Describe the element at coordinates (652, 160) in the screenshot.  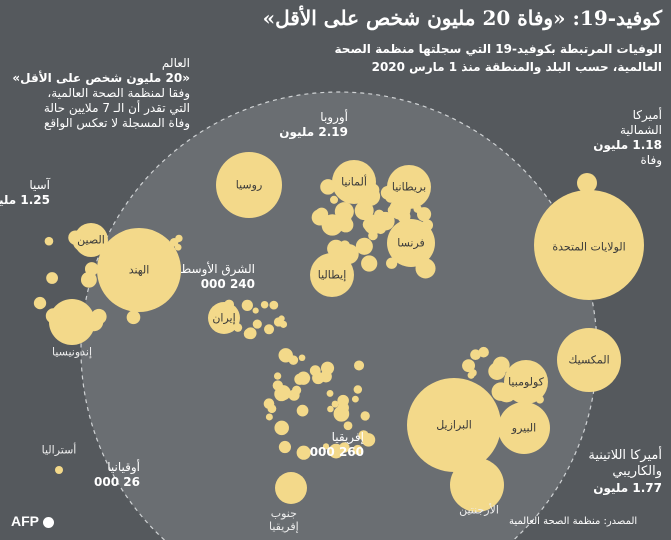
I see `region-unit: وفاة` at that location.